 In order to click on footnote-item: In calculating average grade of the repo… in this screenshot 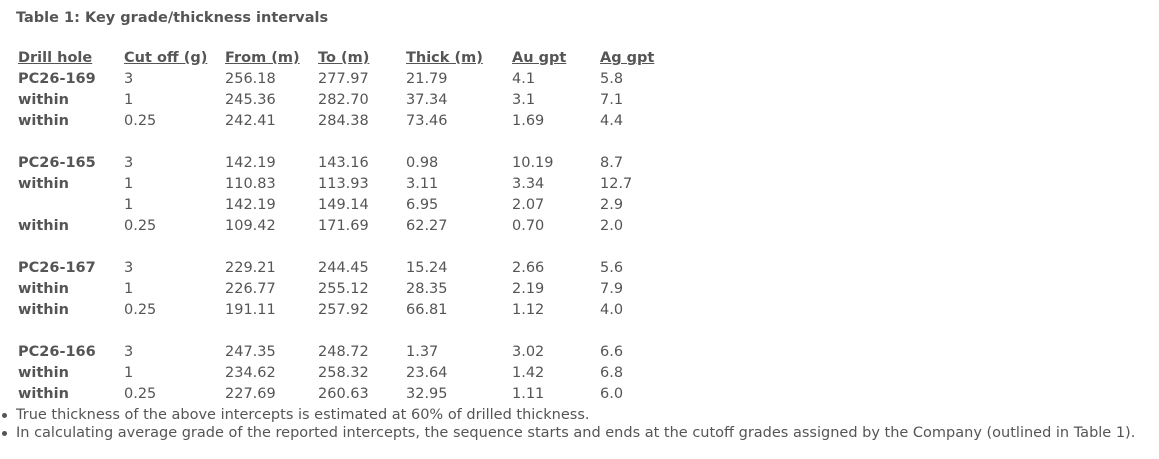, I will do `click(567, 433)`.